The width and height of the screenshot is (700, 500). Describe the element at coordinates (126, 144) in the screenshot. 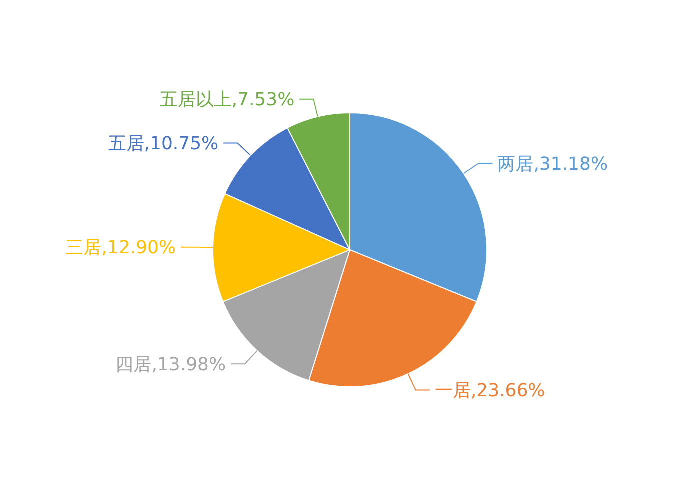

I see `slice-label: 五居` at that location.